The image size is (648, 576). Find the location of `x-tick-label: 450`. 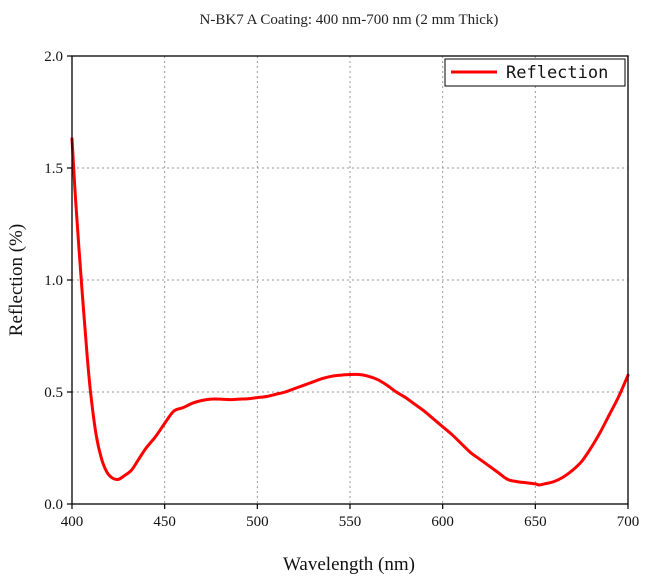

x-tick-label: 450 is located at coordinates (164, 522).